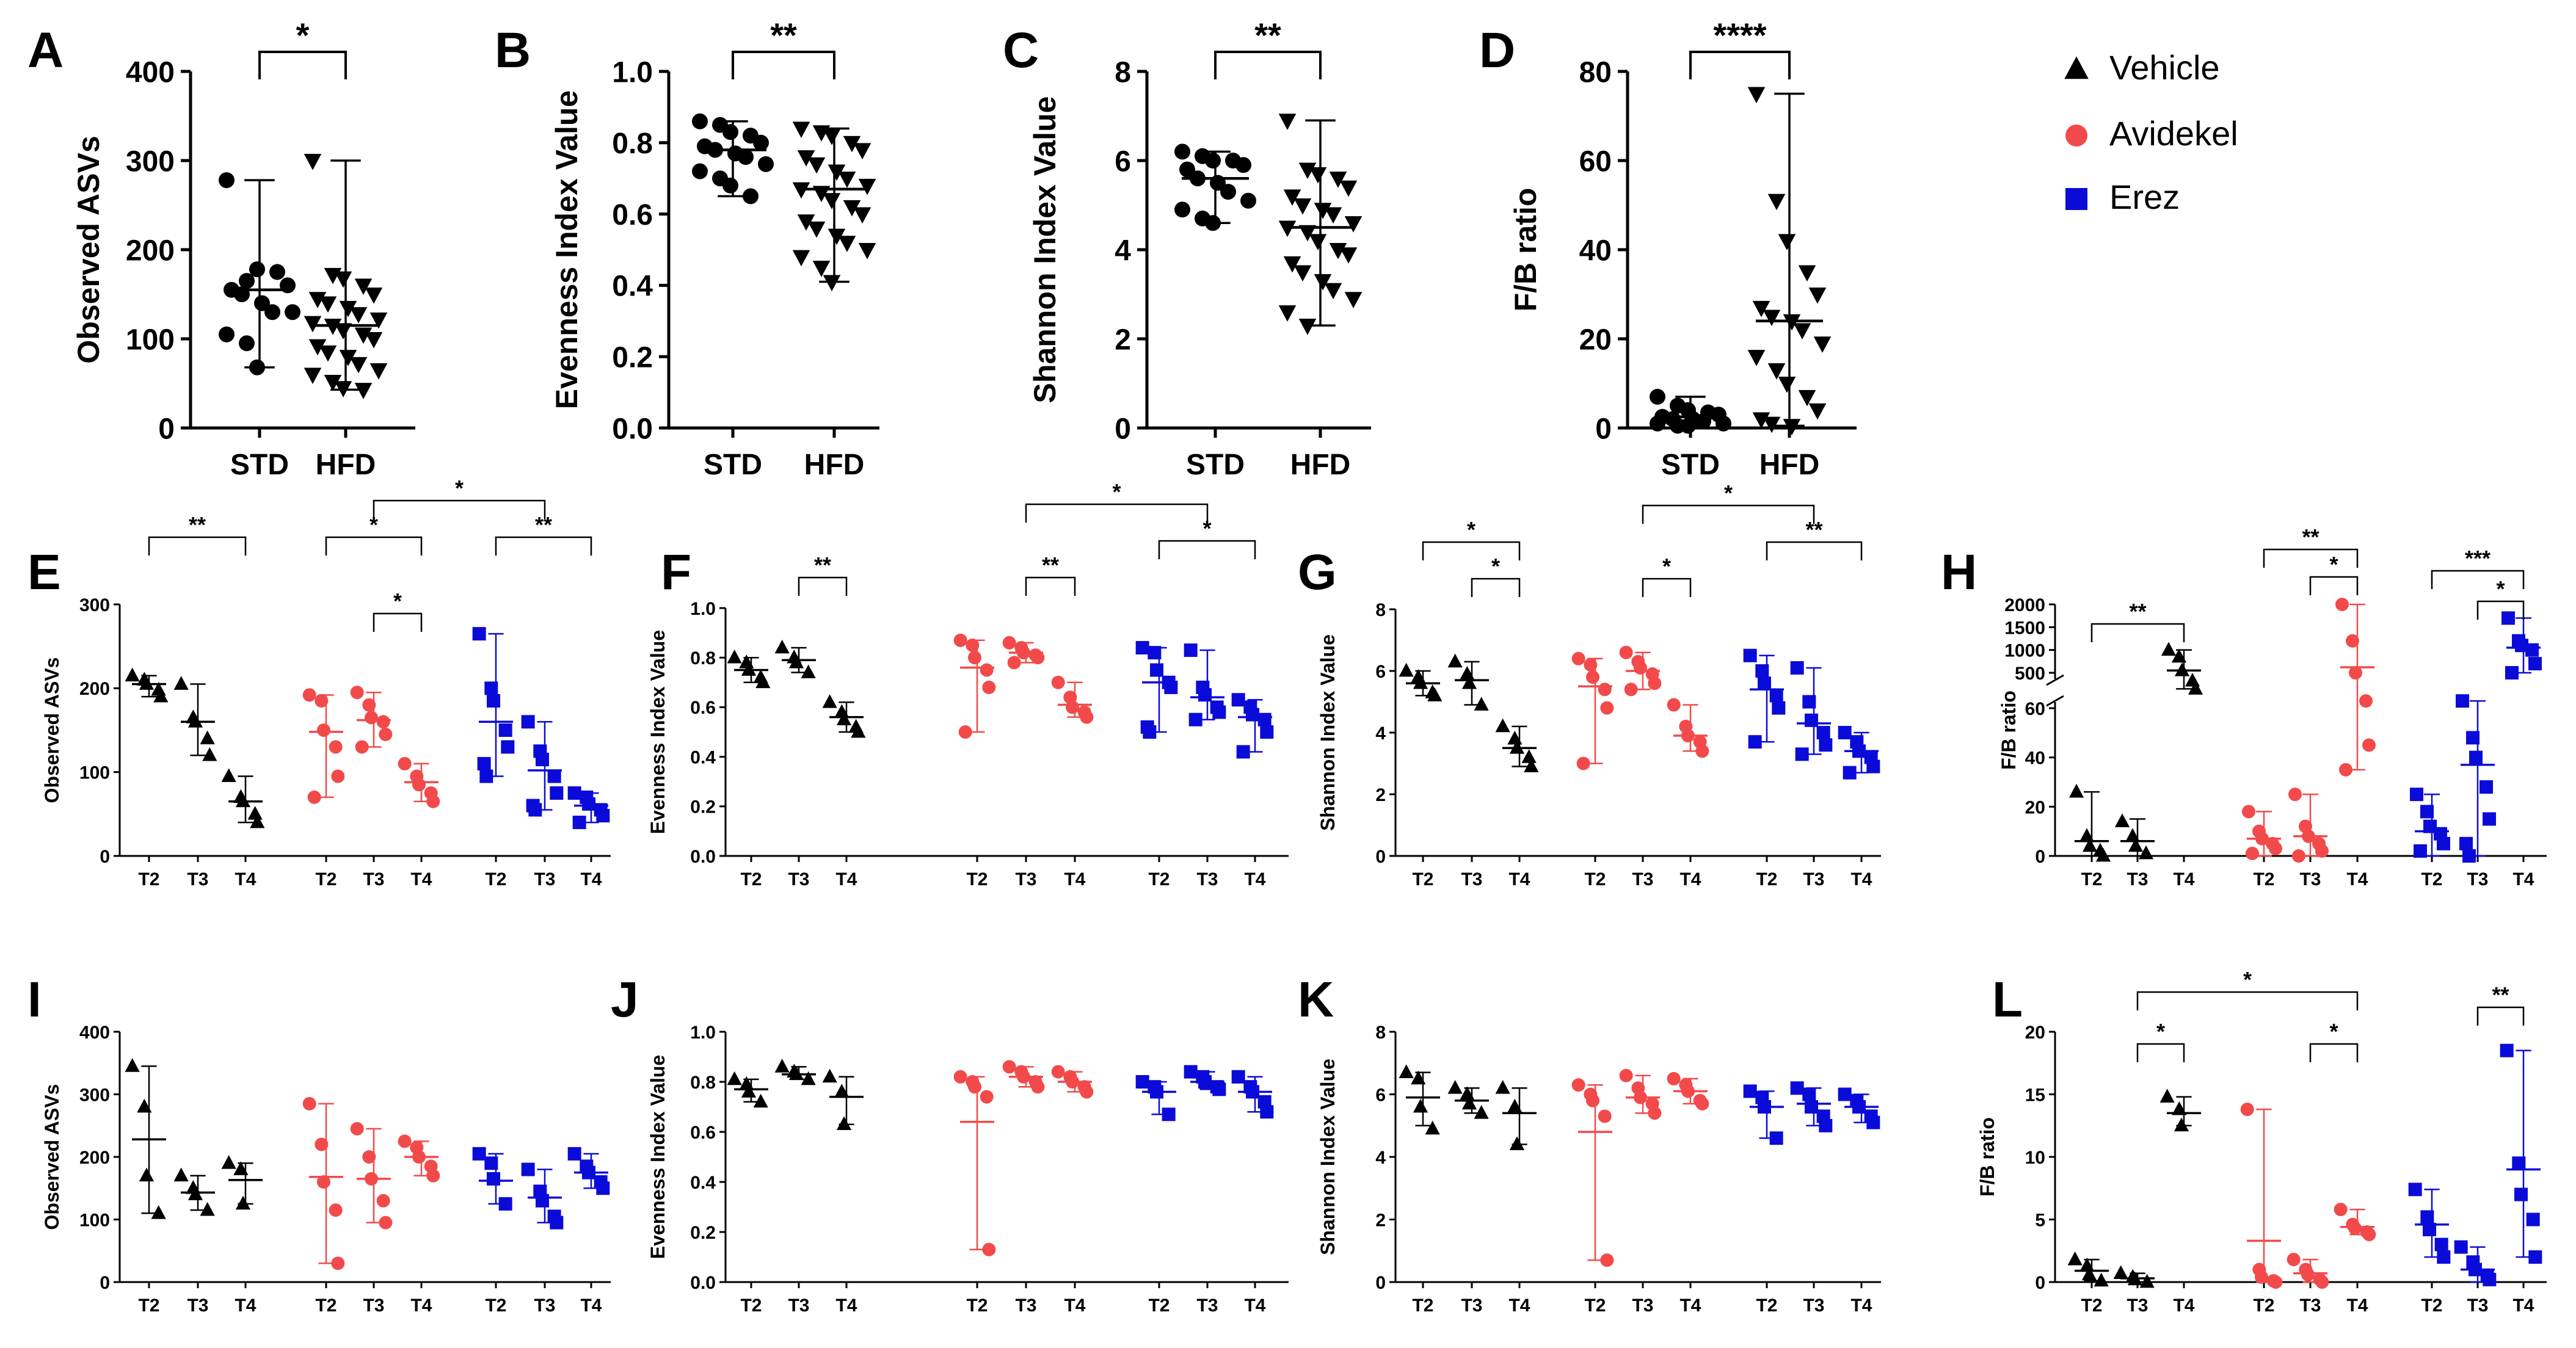  I want to click on y-tick-label: 0.4, so click(703, 1183).